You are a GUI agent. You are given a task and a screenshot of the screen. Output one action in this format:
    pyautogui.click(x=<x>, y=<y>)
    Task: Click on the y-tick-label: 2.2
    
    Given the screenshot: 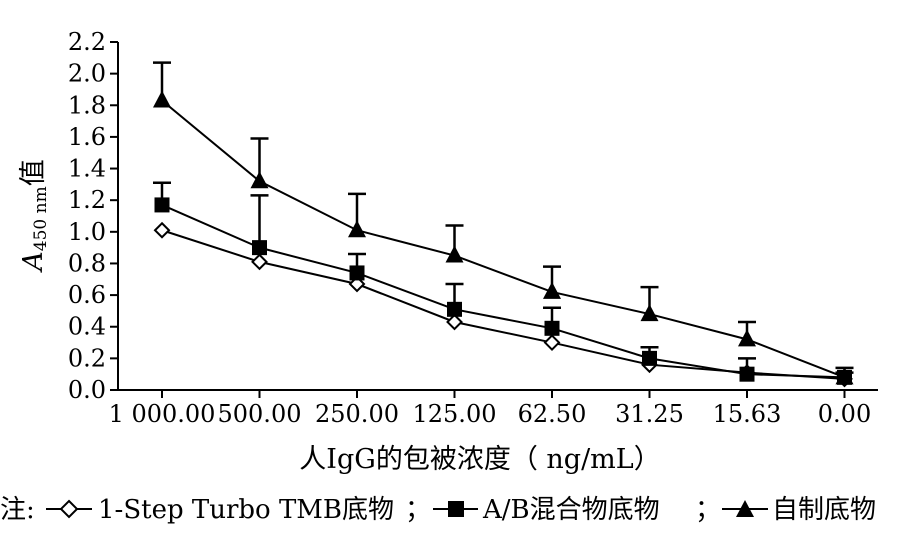 What is the action you would take?
    pyautogui.click(x=87, y=42)
    